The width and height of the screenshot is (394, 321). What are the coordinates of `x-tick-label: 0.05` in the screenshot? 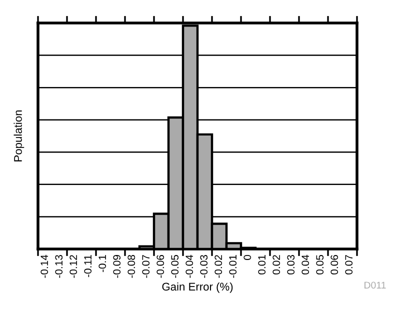 It's located at (320, 264).